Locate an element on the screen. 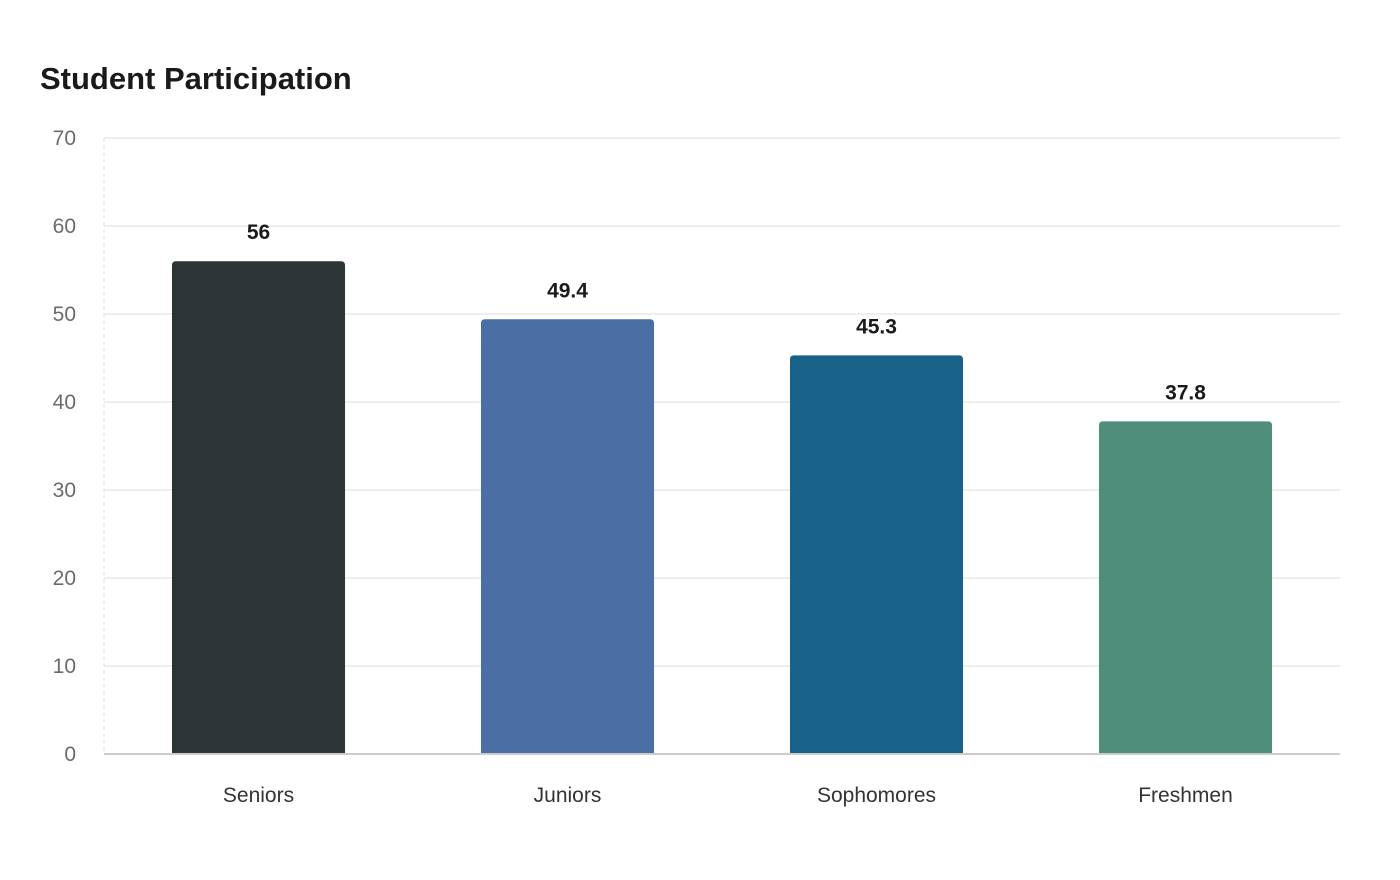  bar-freshmen is located at coordinates (1185, 587).